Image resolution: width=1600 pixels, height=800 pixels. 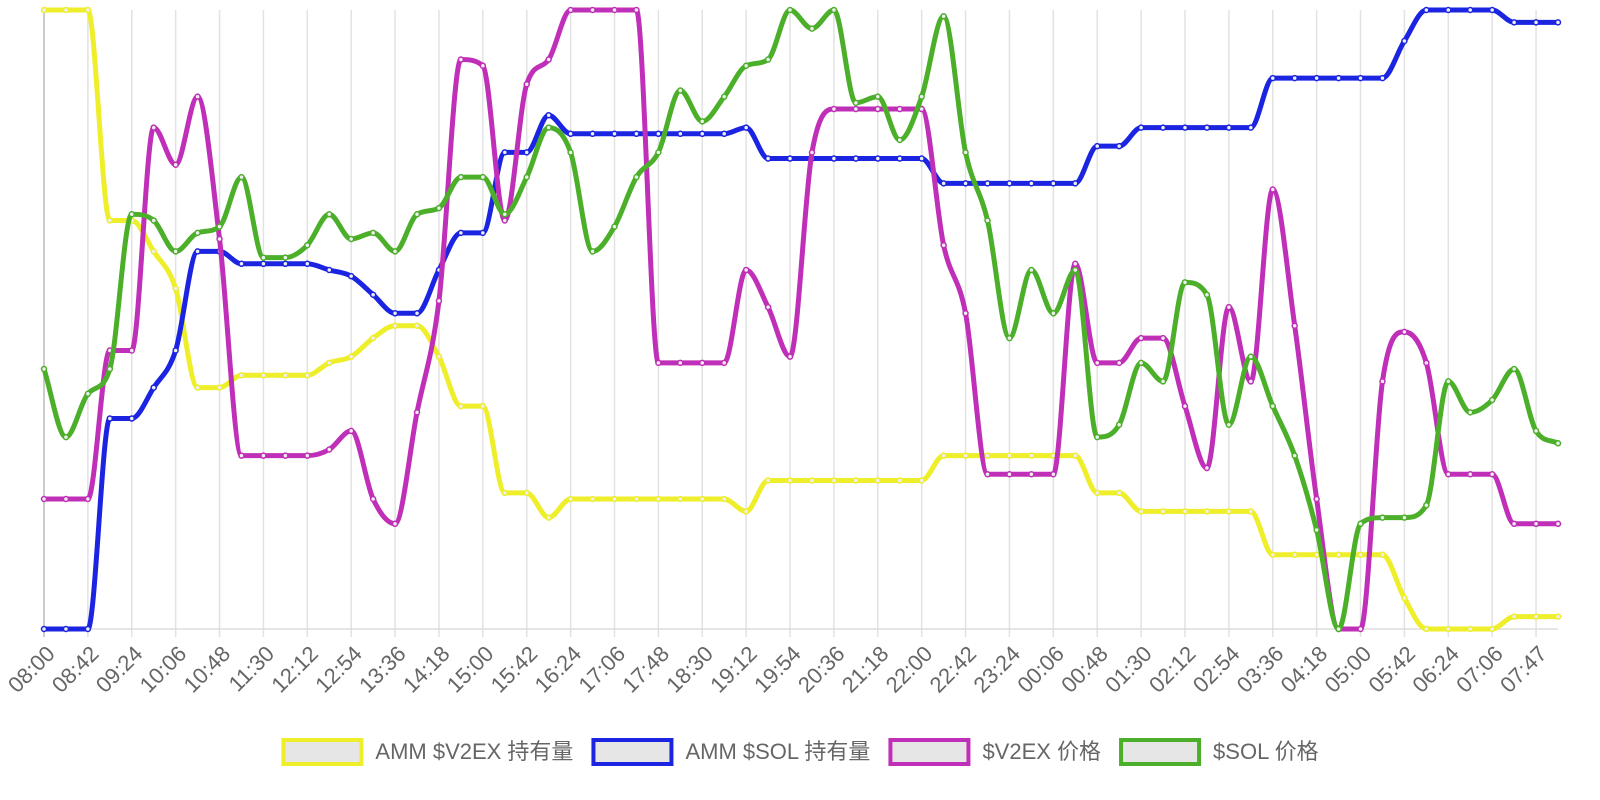 I want to click on x-tick-label: 08:00, so click(x=31, y=669).